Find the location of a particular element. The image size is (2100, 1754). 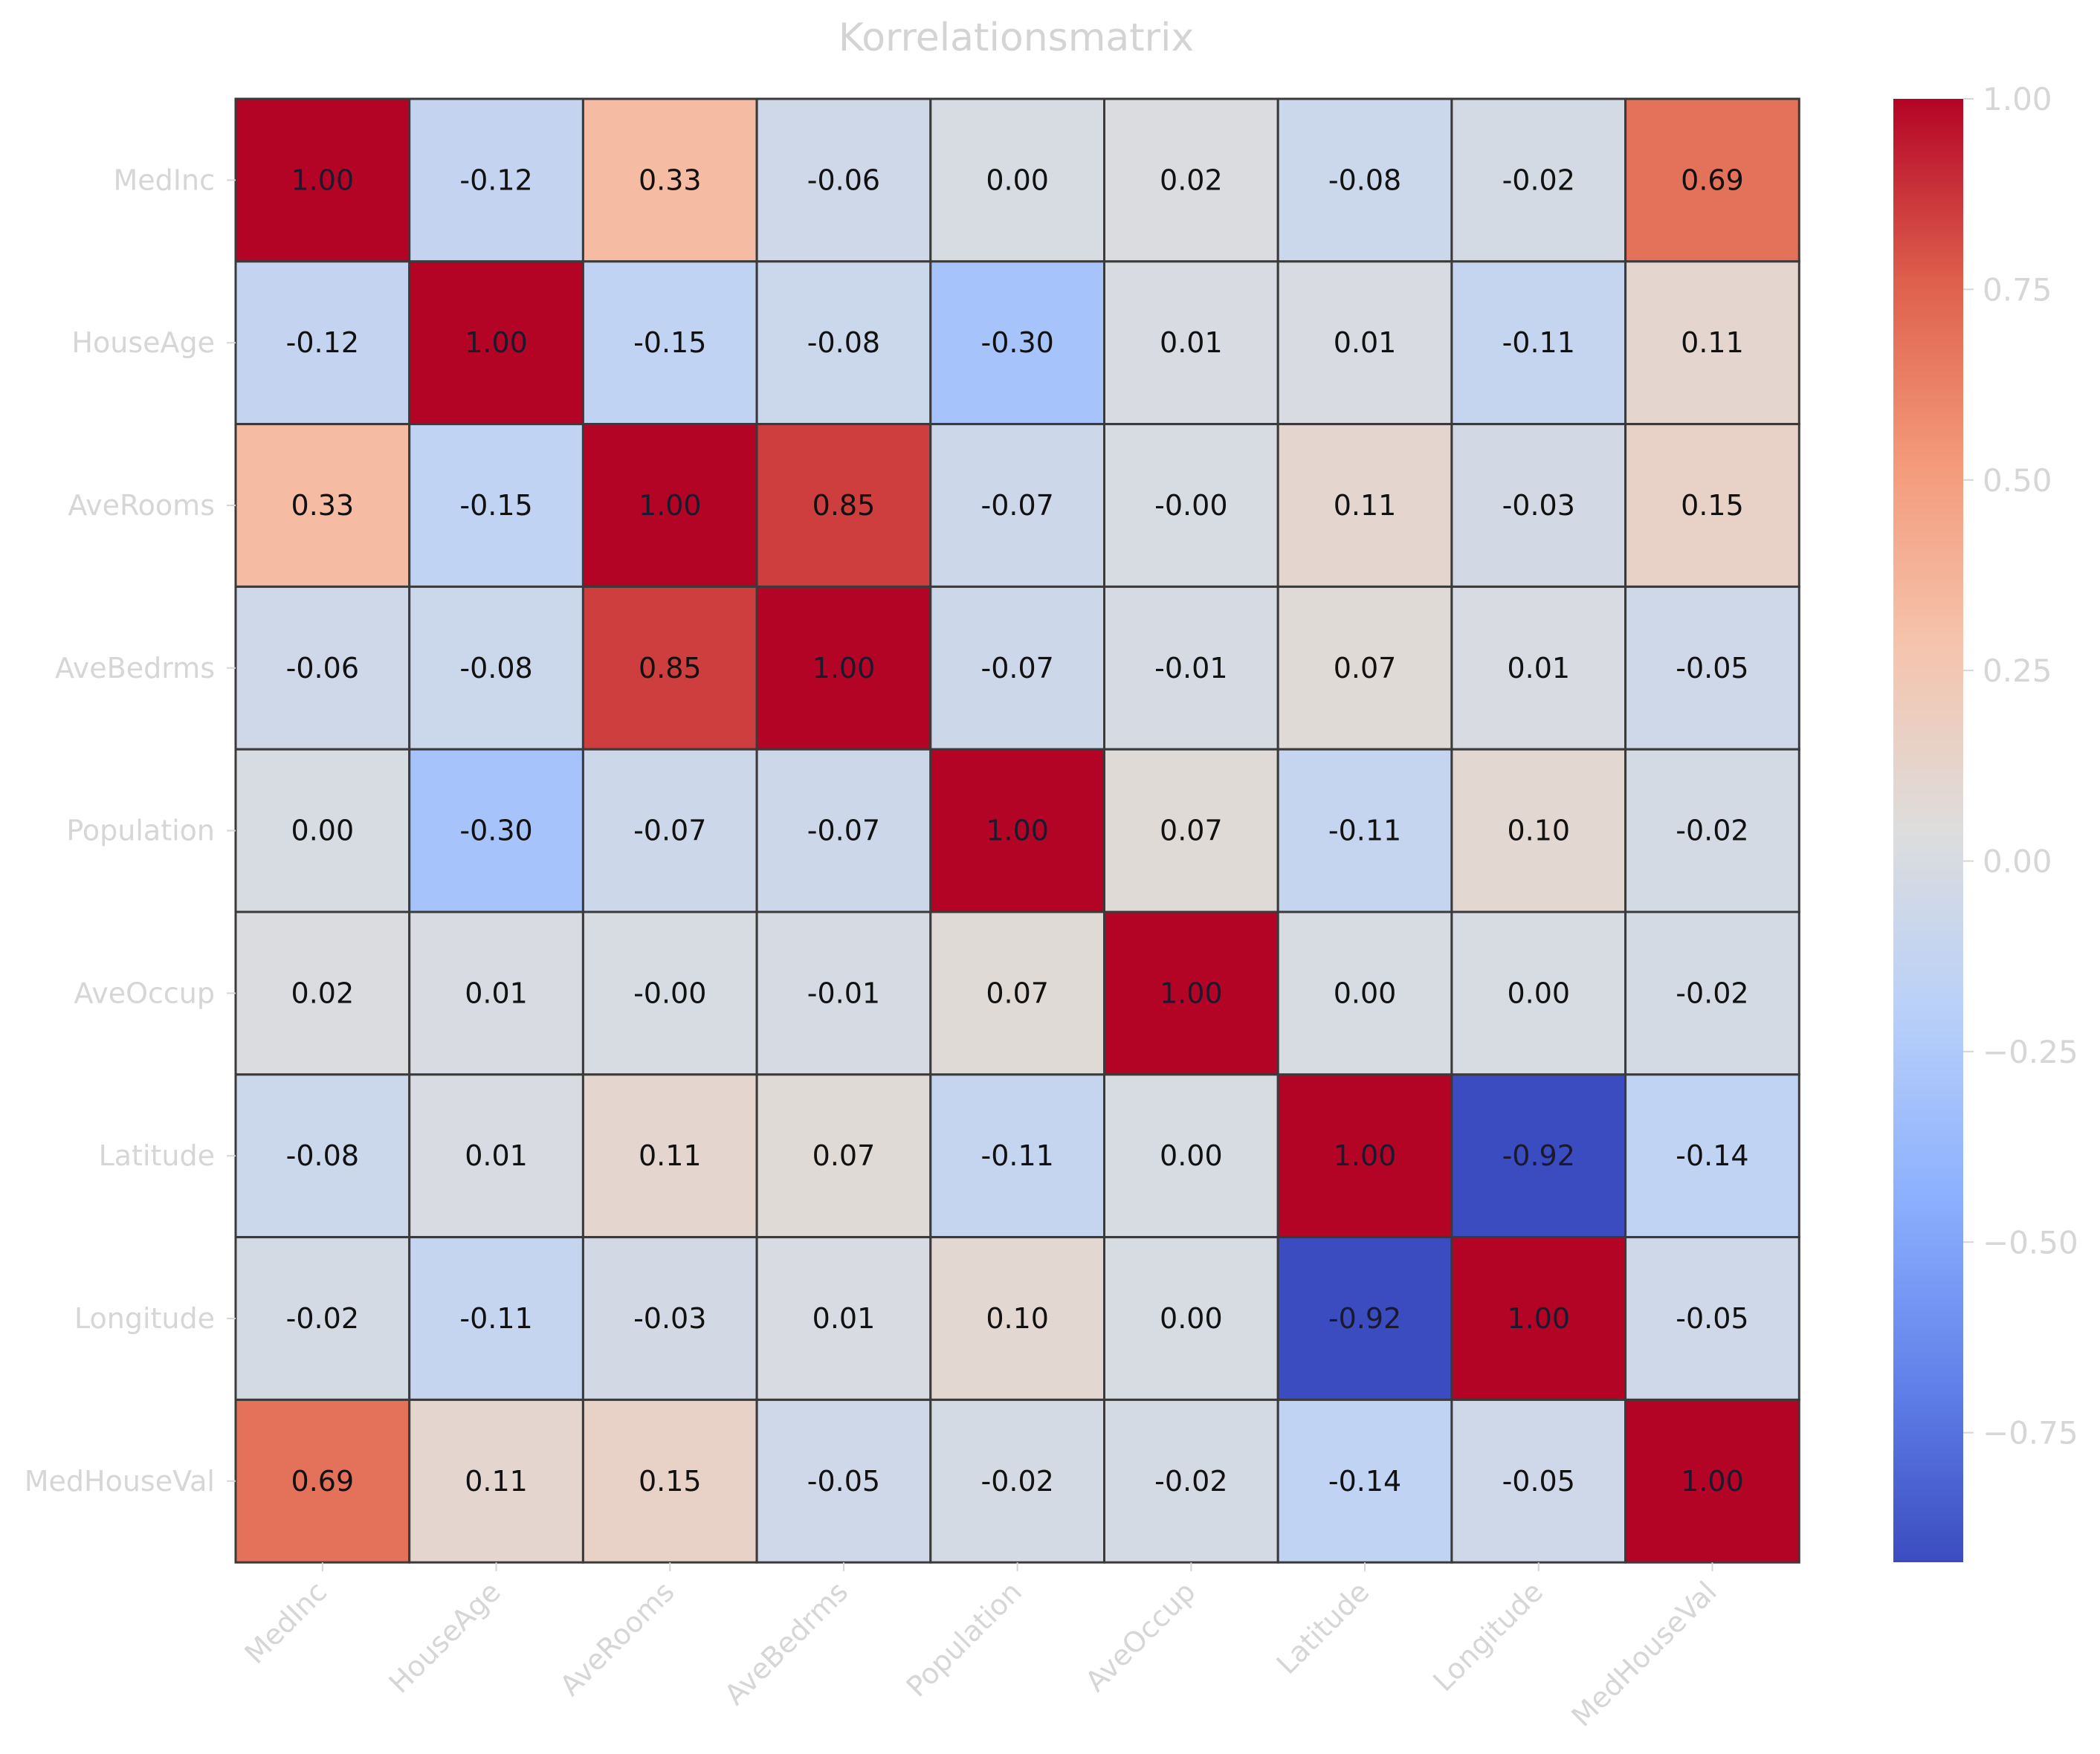

colorbar-tick-label: −0.75 is located at coordinates (2031, 1433).